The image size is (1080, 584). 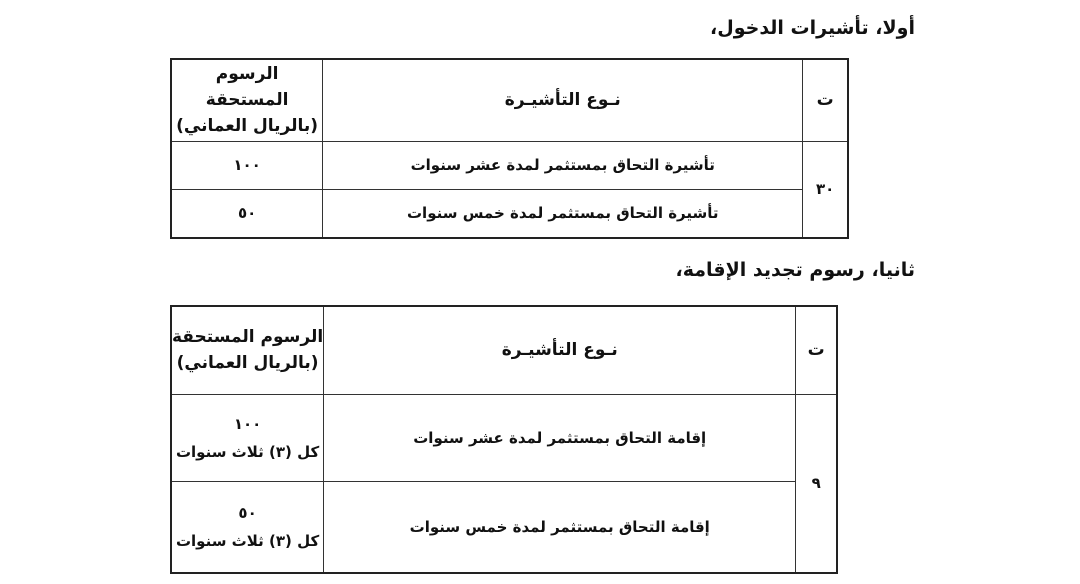 What do you see at coordinates (247, 527) in the screenshot?
I see `fee-cell: ٥٠ كل (٣) ثلاث سنوات` at bounding box center [247, 527].